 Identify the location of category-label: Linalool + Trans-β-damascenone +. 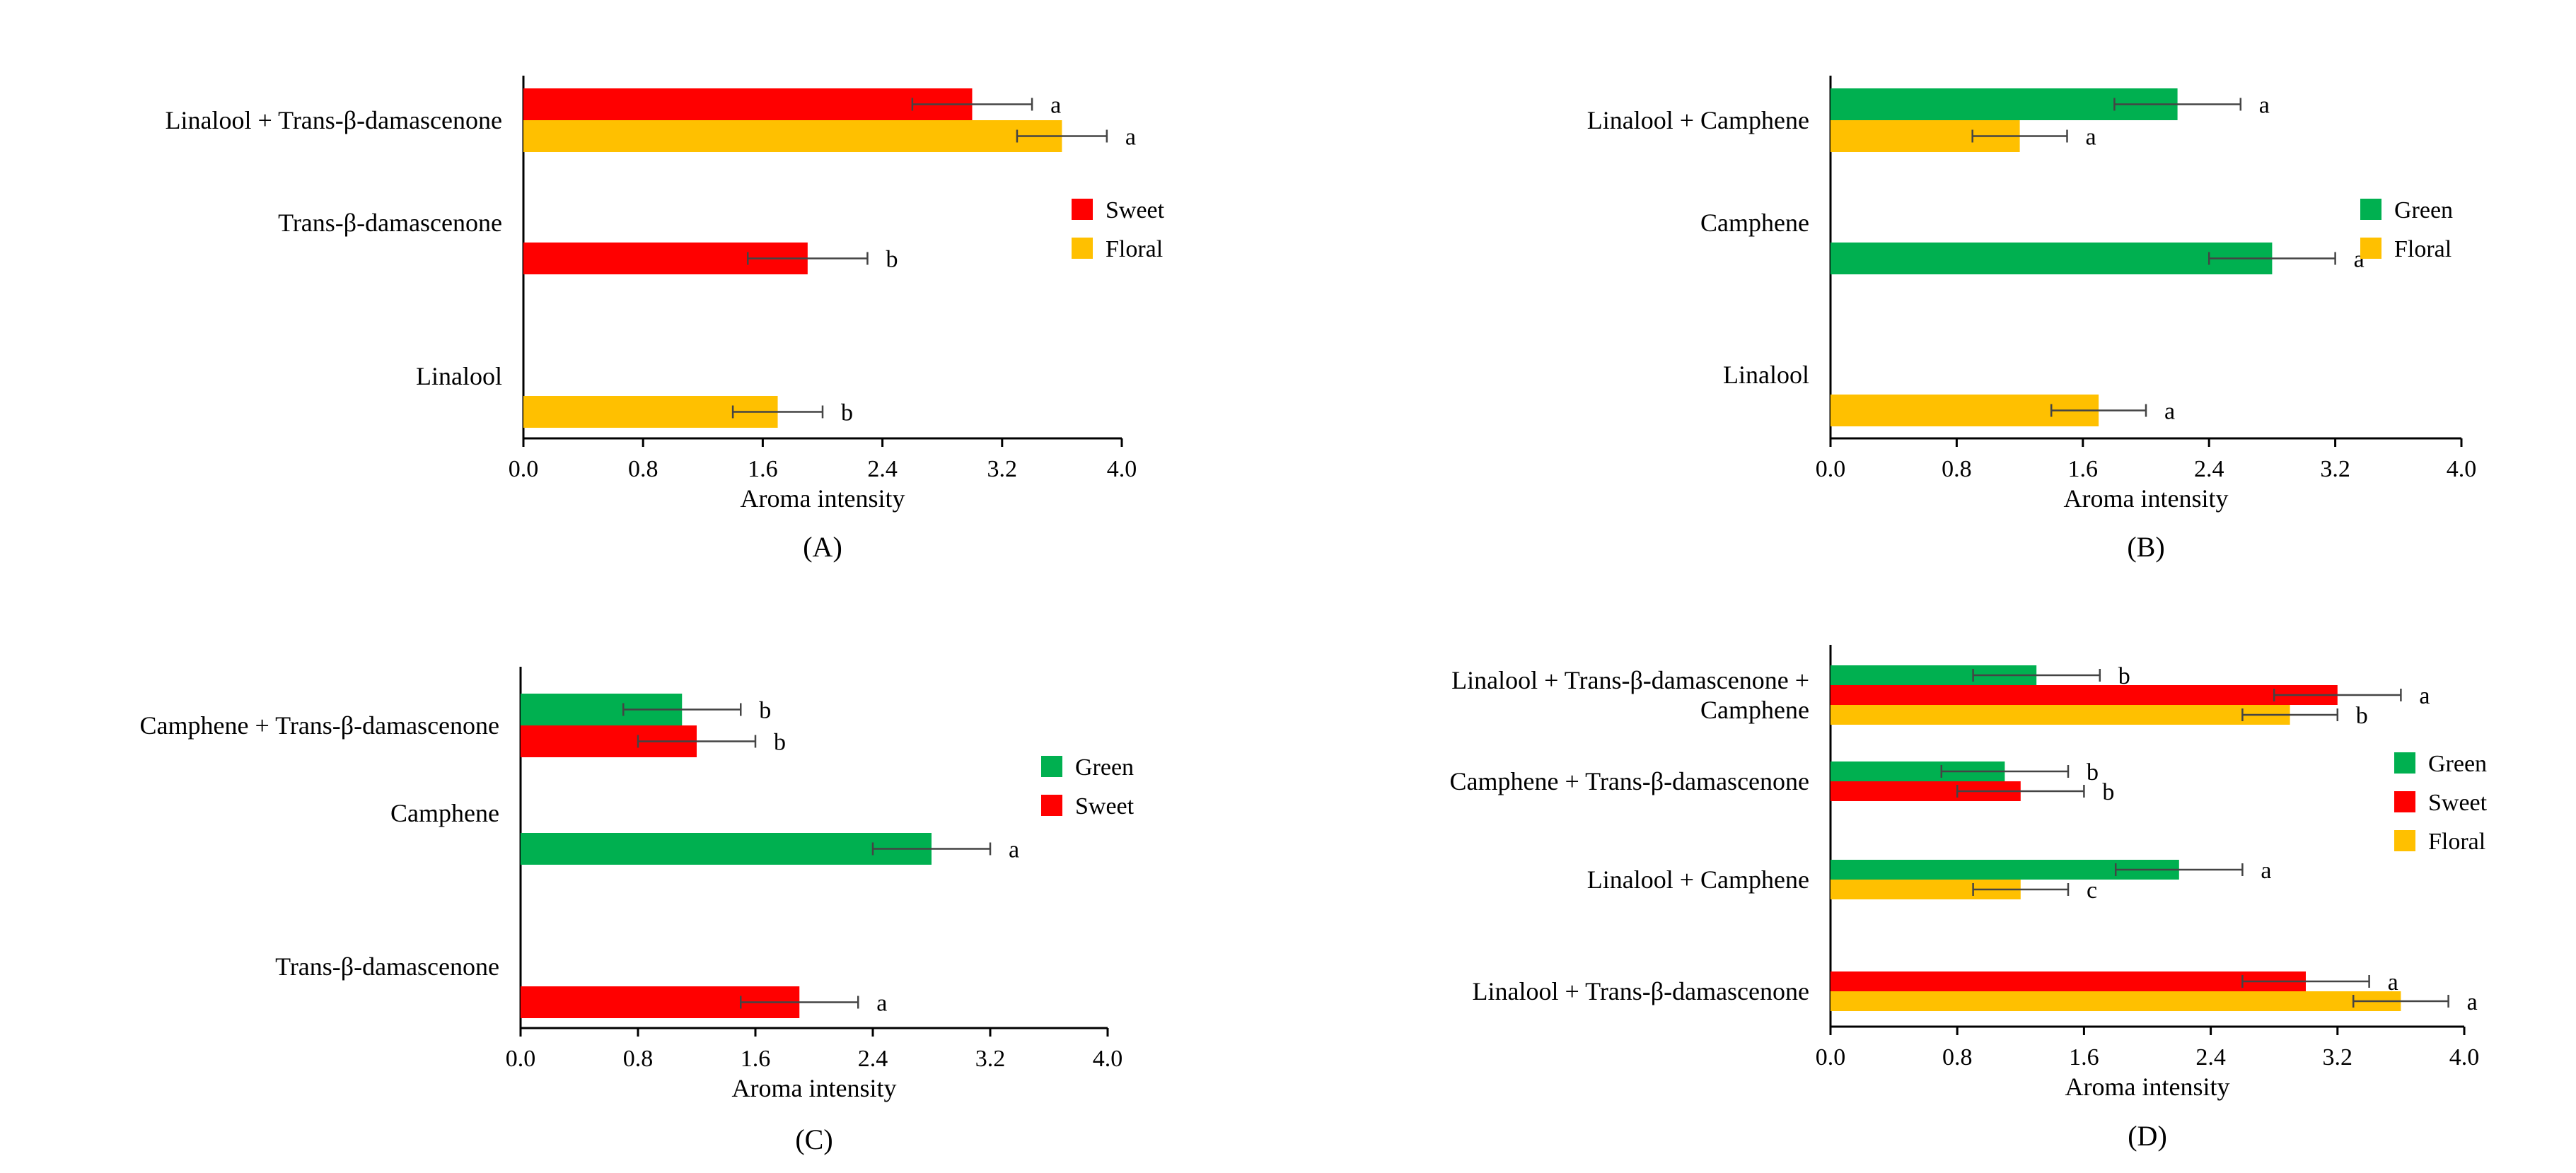
(1630, 680).